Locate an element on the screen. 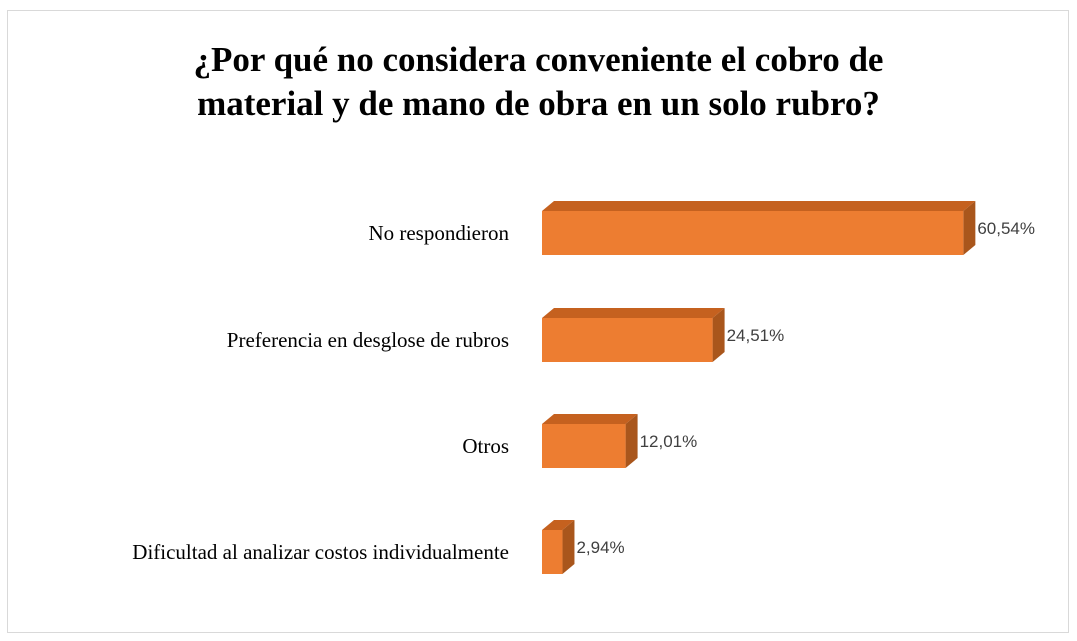 This screenshot has width=1077, height=641. data-label: 12,01% is located at coordinates (669, 441).